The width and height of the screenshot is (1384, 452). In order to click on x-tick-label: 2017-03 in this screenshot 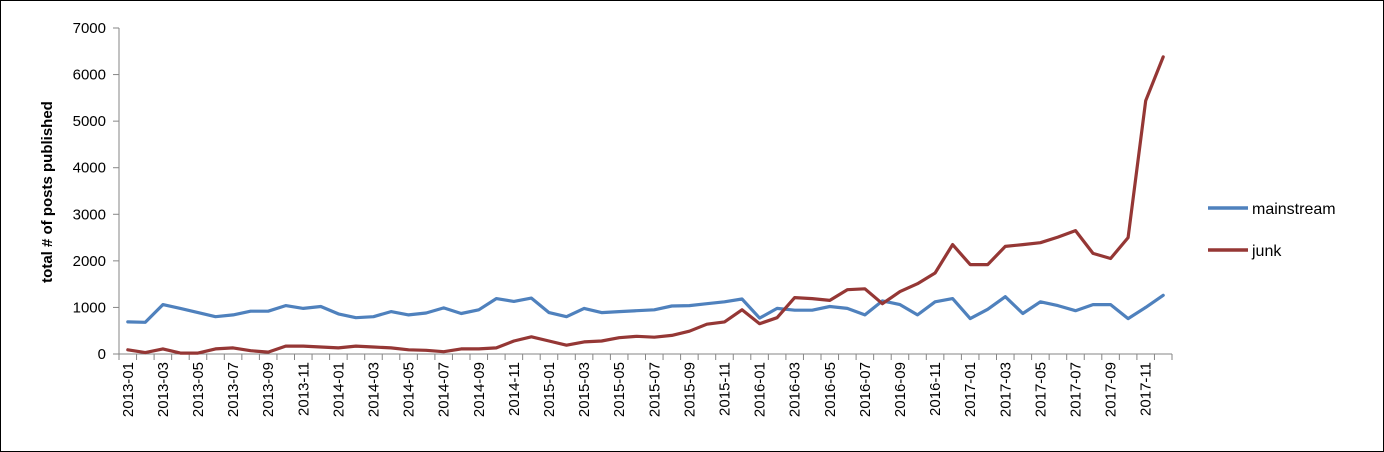, I will do `click(1005, 389)`.